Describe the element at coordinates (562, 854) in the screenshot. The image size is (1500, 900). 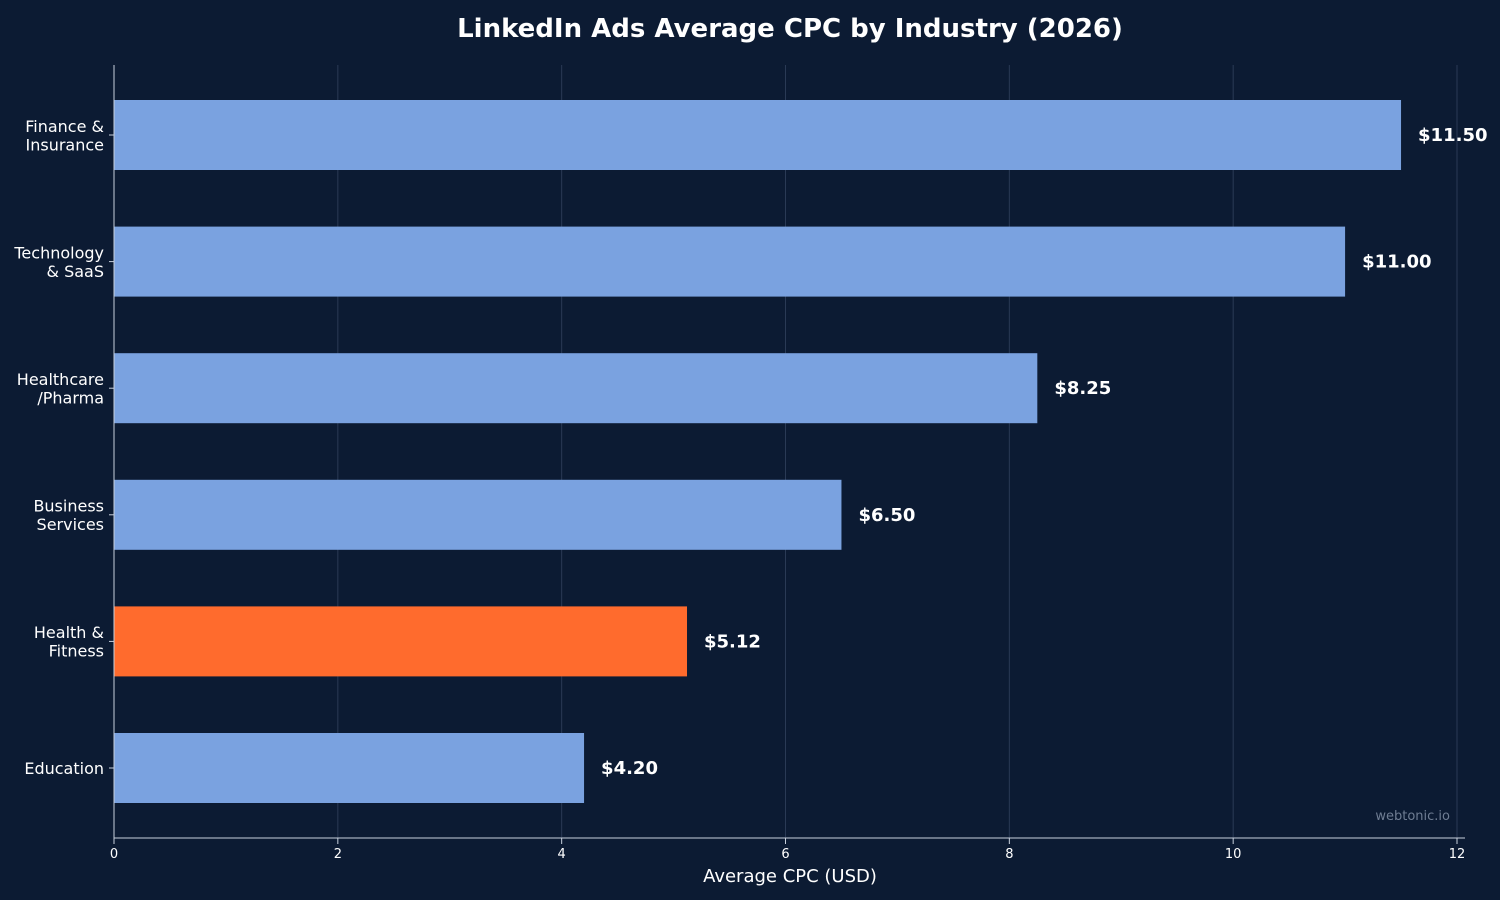
I see `x-tick-label-2: 4` at that location.